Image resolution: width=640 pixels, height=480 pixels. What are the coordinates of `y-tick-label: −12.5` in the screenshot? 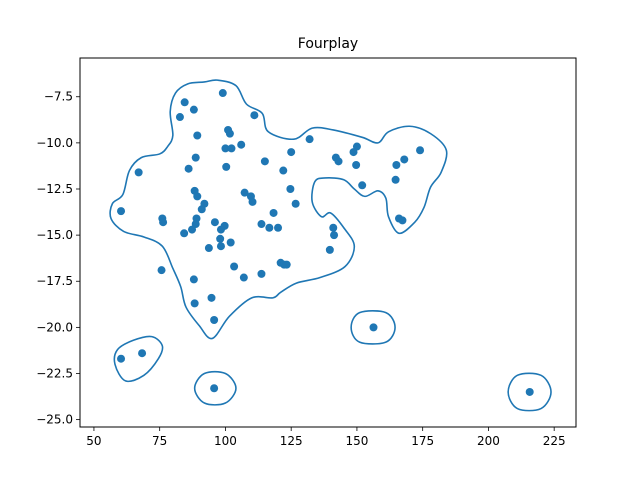 It's located at (54, 189).